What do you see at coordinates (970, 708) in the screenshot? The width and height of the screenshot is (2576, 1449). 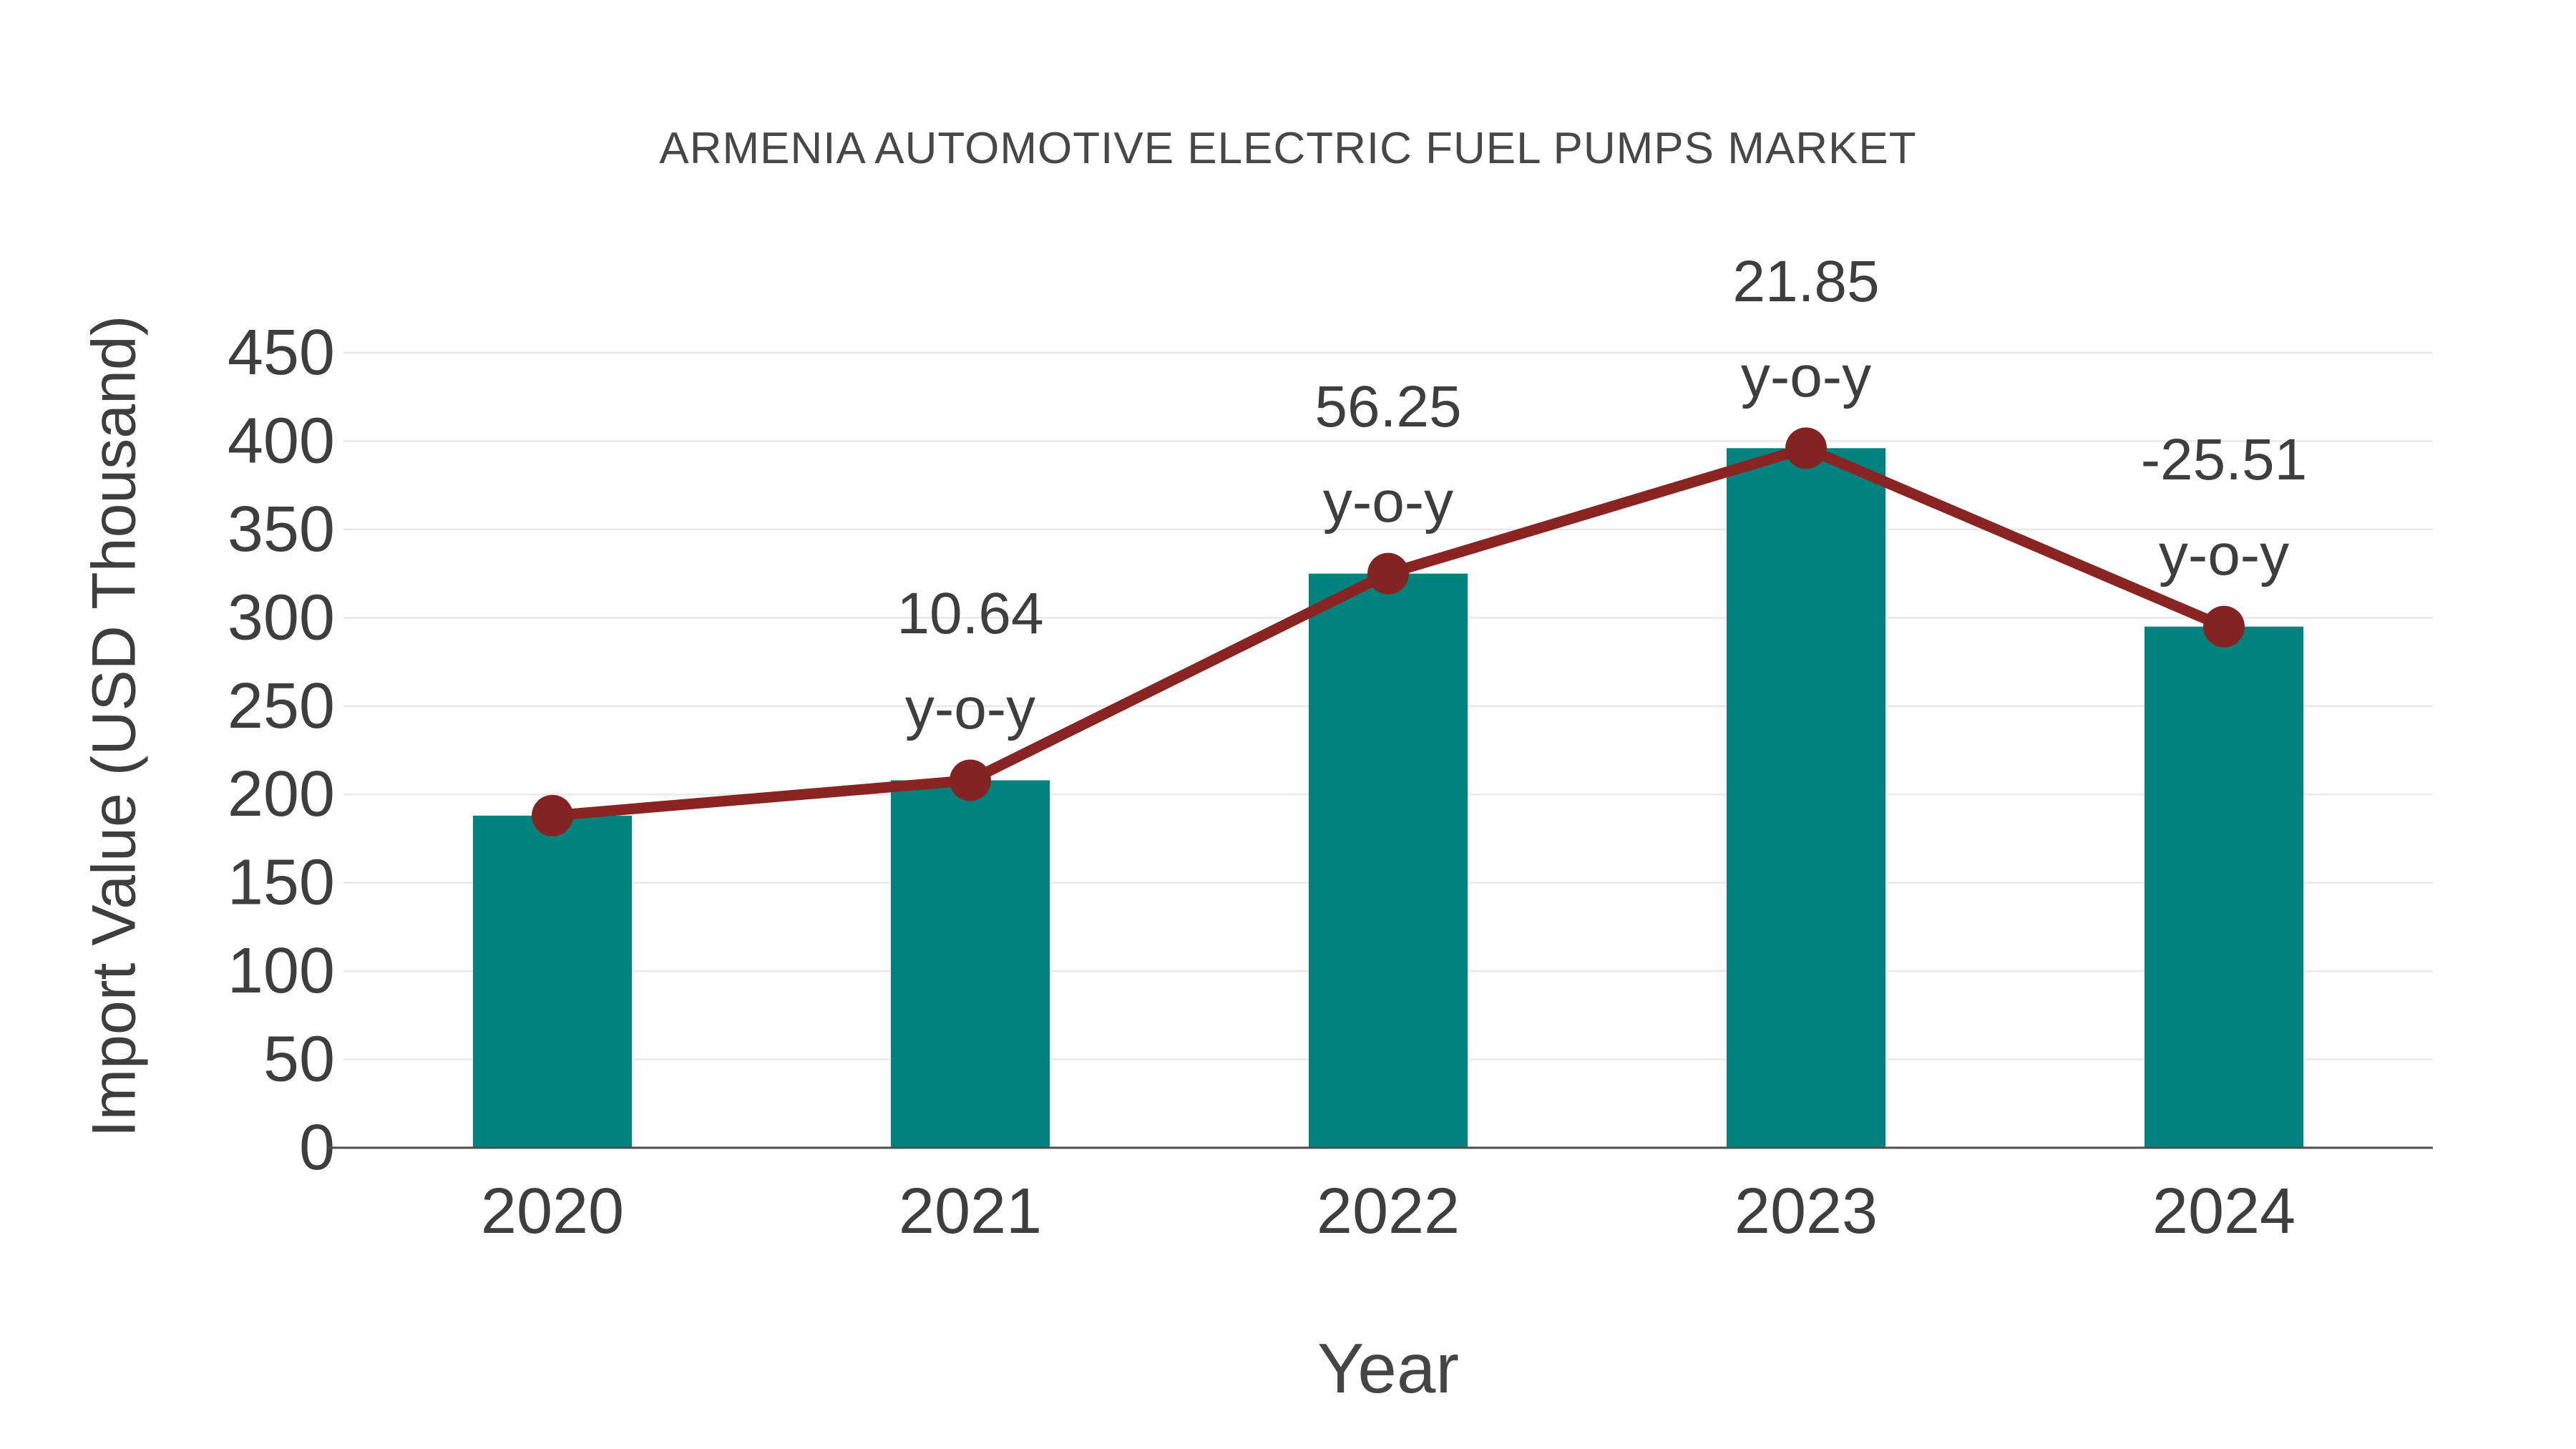 I see `annotation-2021-suffix: y-o-y` at bounding box center [970, 708].